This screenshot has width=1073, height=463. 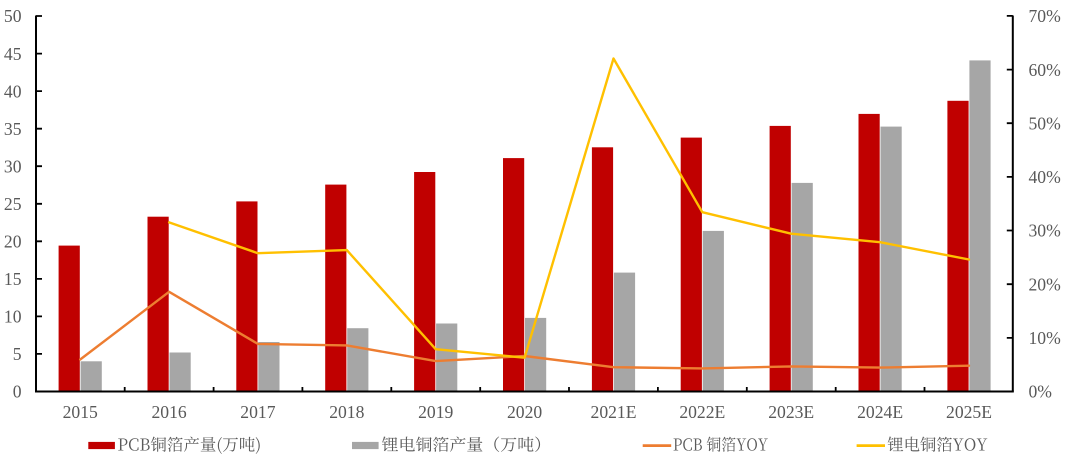 What do you see at coordinates (13, 16) in the screenshot?
I see `svg-text: 50` at bounding box center [13, 16].